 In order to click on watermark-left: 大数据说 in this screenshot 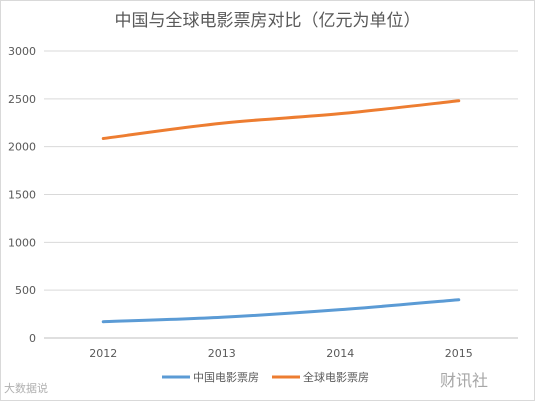, I will do `click(26, 388)`.